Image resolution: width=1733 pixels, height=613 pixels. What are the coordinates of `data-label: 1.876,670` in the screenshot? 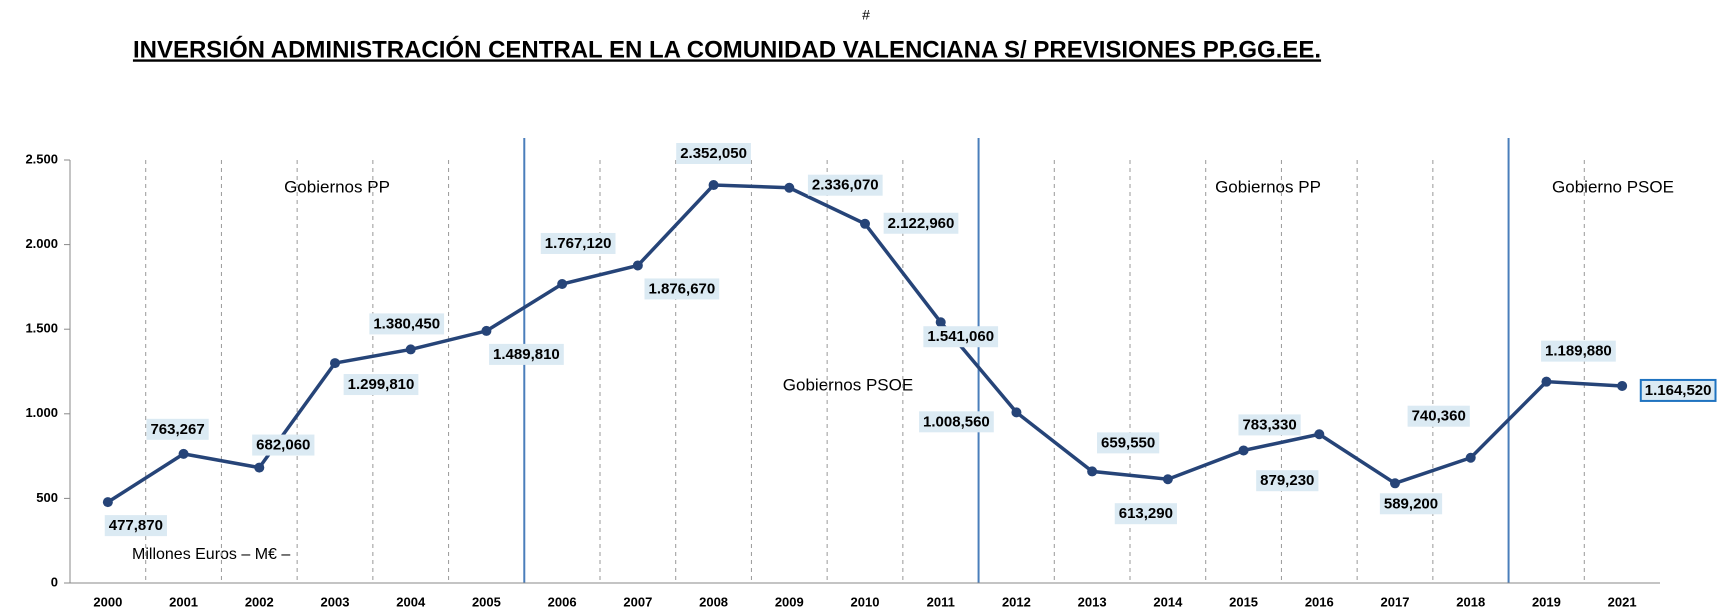 It's located at (681, 288).